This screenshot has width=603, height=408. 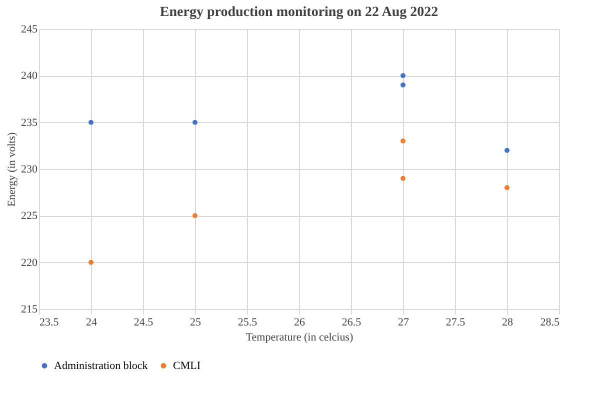 I want to click on x-tick-label: 28, so click(x=508, y=322).